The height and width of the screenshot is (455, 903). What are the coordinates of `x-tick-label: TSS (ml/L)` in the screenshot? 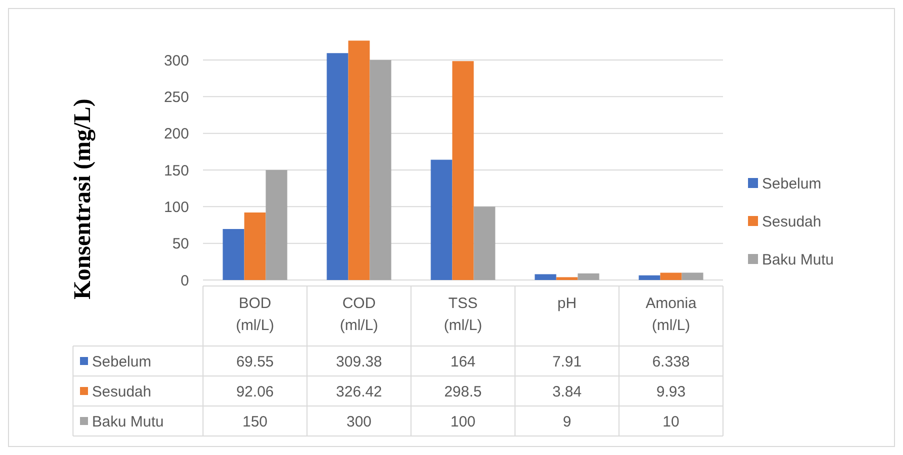 It's located at (463, 314).